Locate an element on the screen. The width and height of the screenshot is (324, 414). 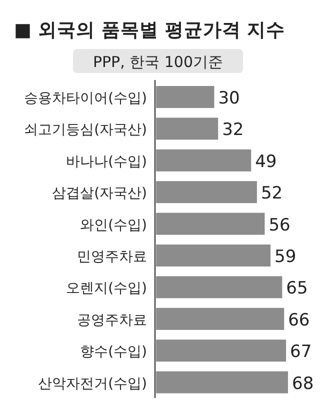
y-tick-label: 삼겹살(자국산) is located at coordinates (99, 194).